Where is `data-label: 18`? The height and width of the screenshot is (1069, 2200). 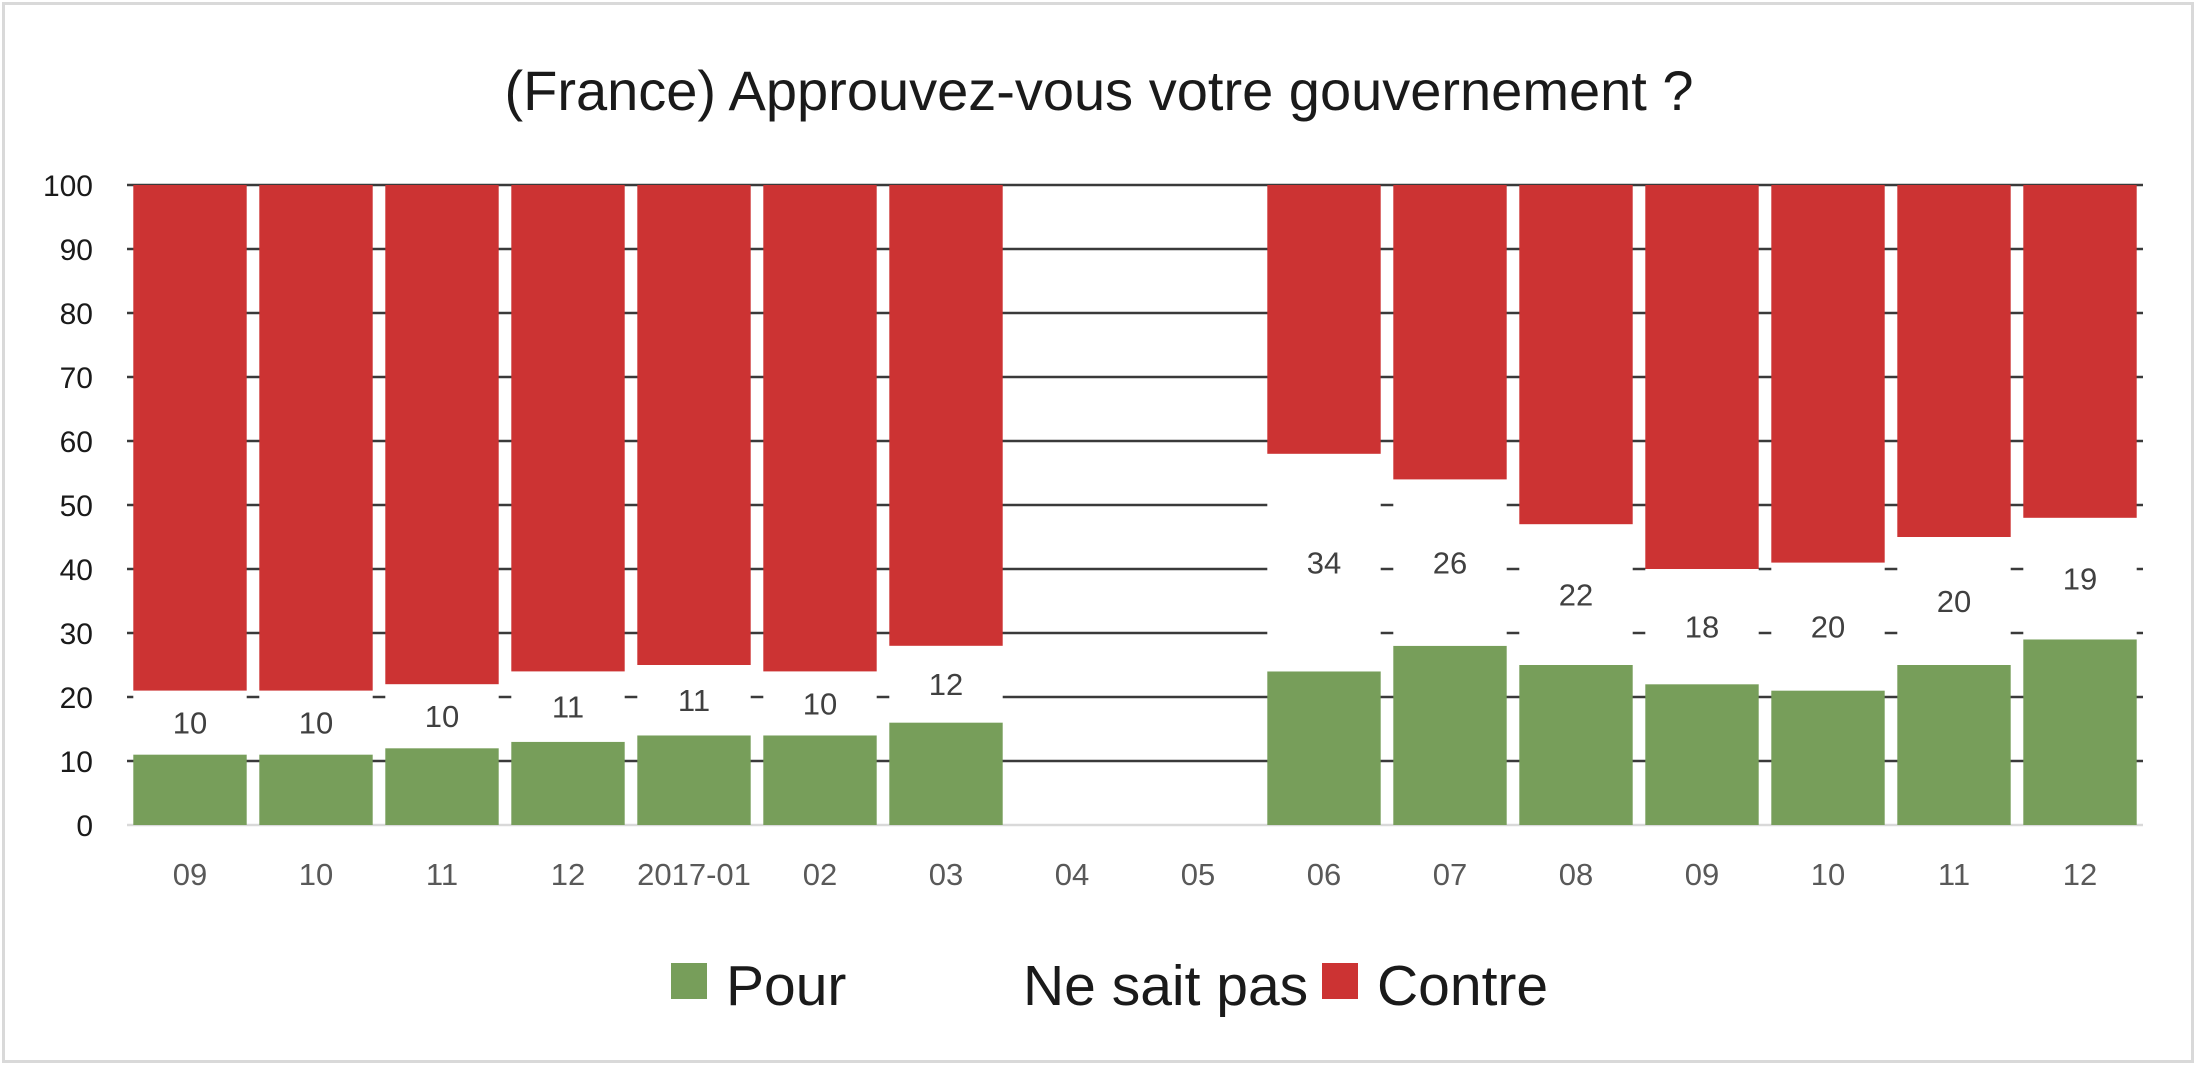
data-label: 18 is located at coordinates (1702, 627).